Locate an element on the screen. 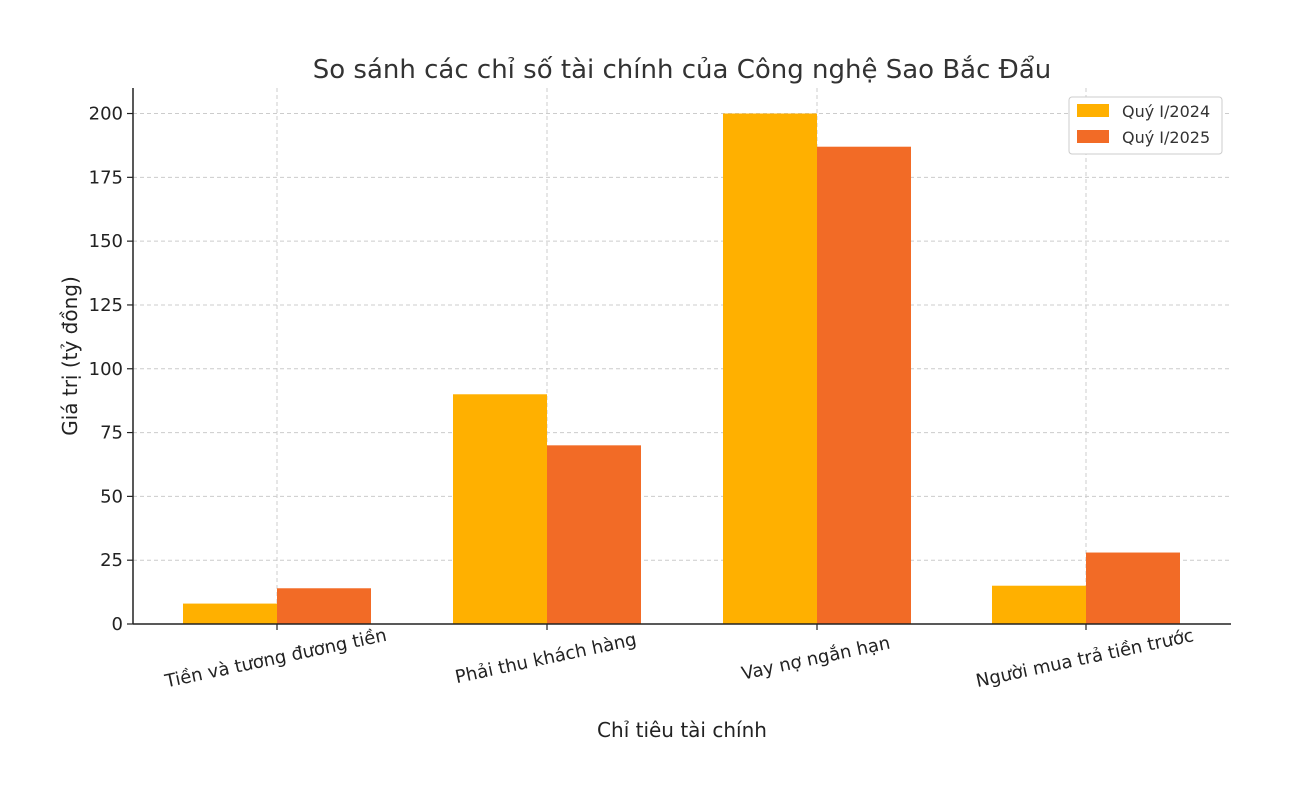  y-tick-label: 75 is located at coordinates (111, 433).